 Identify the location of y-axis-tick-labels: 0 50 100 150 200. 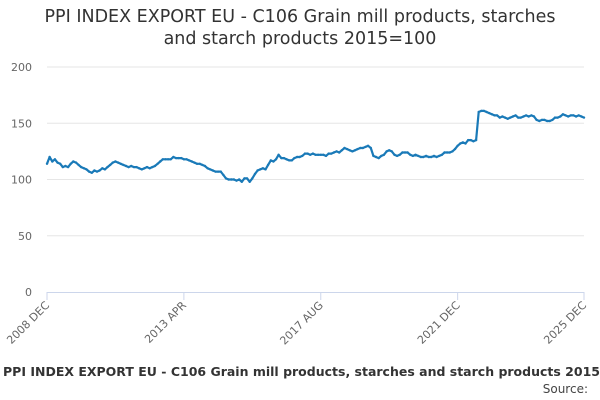
(21, 180).